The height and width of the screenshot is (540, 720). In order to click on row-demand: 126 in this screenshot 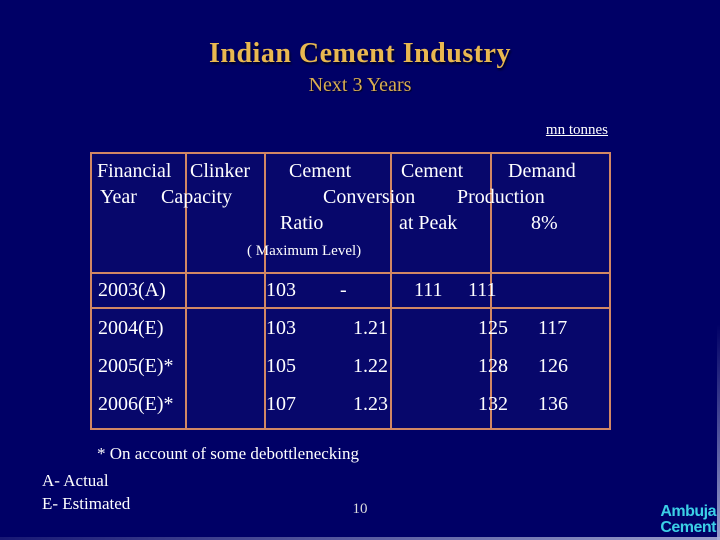, I will do `click(553, 366)`.